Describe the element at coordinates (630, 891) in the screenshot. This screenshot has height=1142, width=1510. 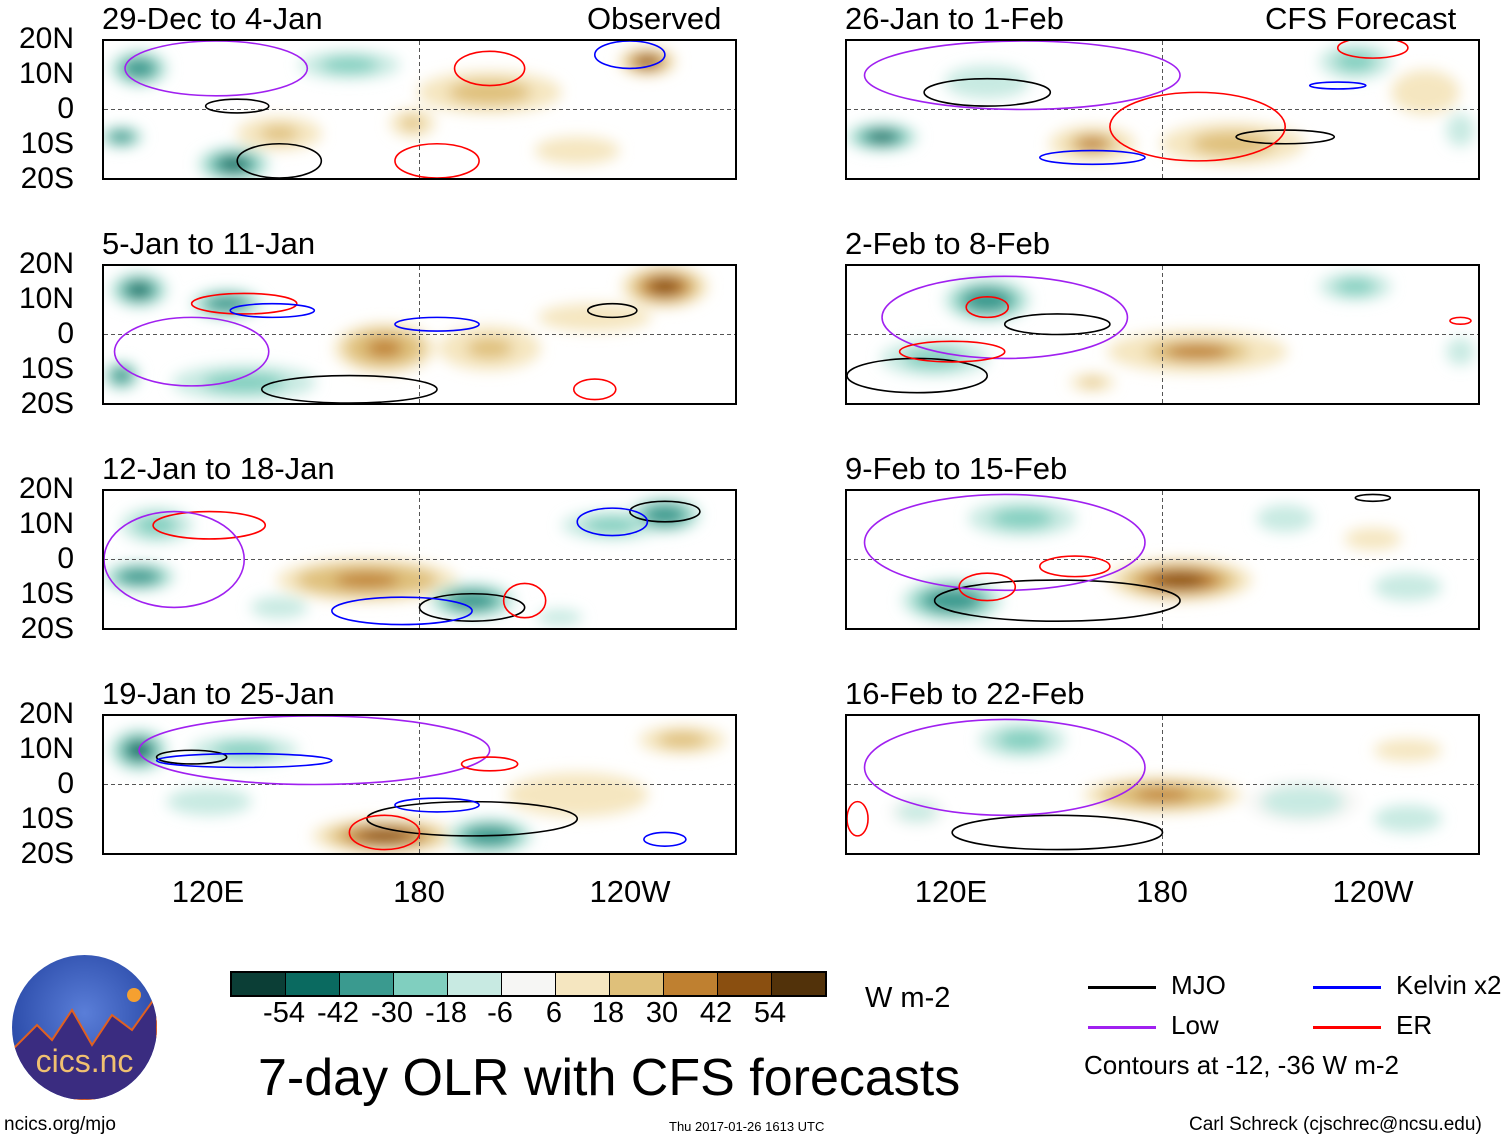
I see `lon-tick: 120W` at that location.